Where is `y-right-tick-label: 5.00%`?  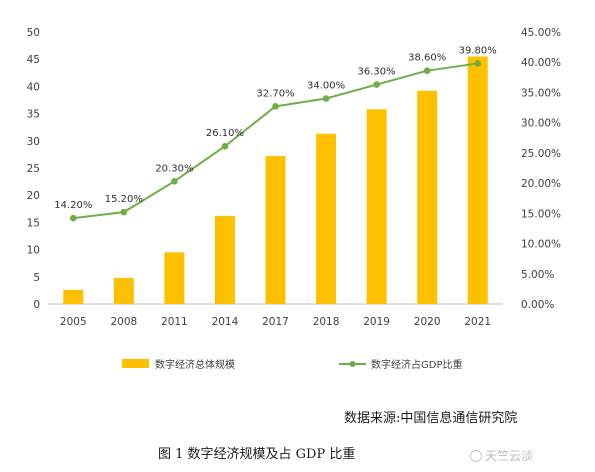
y-right-tick-label: 5.00% is located at coordinates (537, 275).